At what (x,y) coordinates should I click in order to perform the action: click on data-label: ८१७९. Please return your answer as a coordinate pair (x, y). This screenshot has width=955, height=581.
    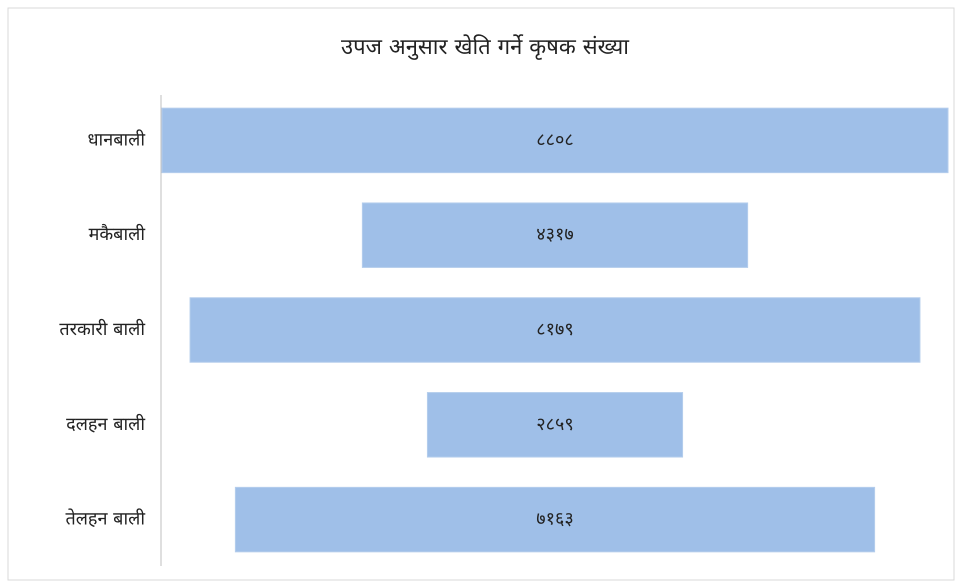
    Looking at the image, I should click on (554, 329).